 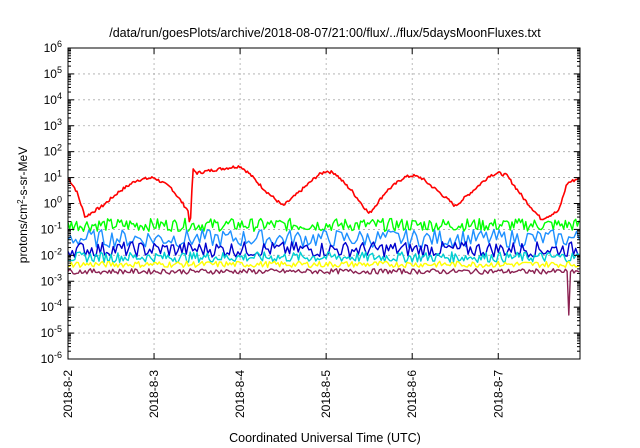 What do you see at coordinates (68, 394) in the screenshot?
I see `x-tick-label: 2018-8-2` at bounding box center [68, 394].